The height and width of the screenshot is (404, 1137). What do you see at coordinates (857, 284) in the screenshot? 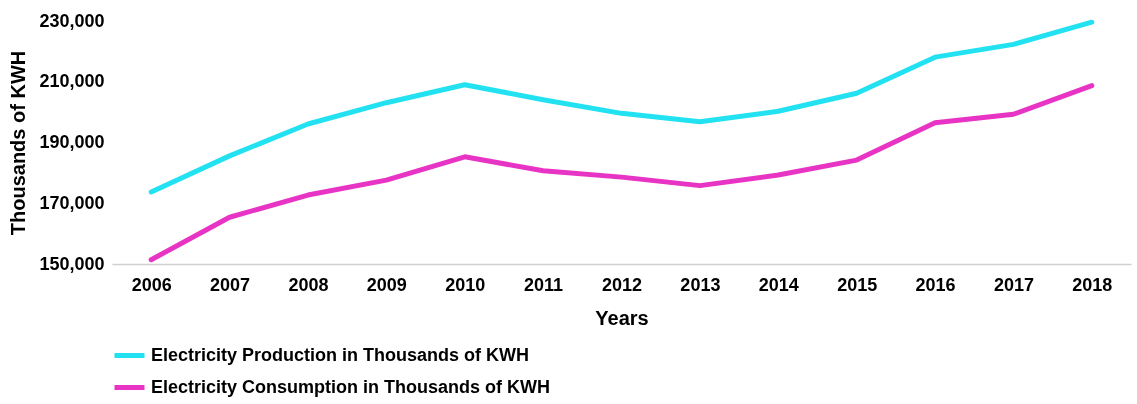
I see `x-tick-label: 2015` at bounding box center [857, 284].